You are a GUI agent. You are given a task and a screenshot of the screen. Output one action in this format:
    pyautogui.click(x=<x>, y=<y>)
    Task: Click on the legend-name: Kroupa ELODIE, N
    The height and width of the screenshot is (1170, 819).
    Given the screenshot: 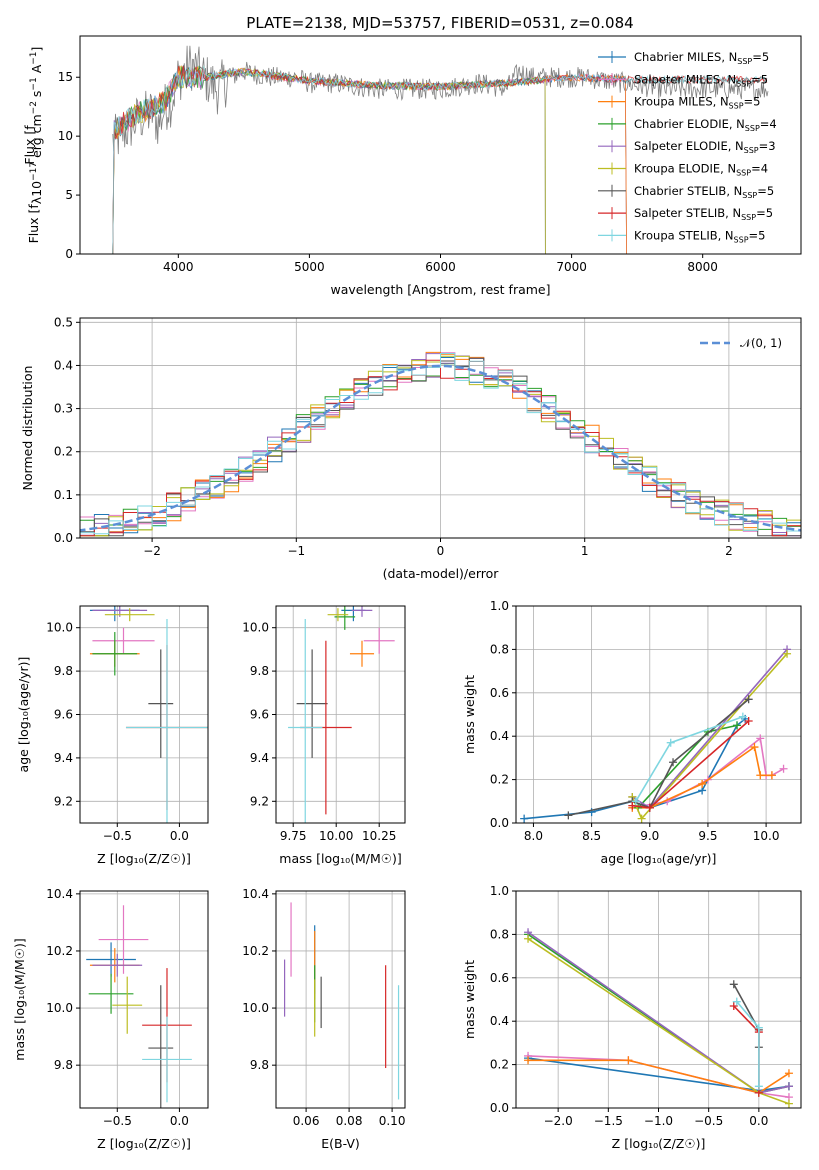 What is the action you would take?
    pyautogui.click(x=685, y=169)
    